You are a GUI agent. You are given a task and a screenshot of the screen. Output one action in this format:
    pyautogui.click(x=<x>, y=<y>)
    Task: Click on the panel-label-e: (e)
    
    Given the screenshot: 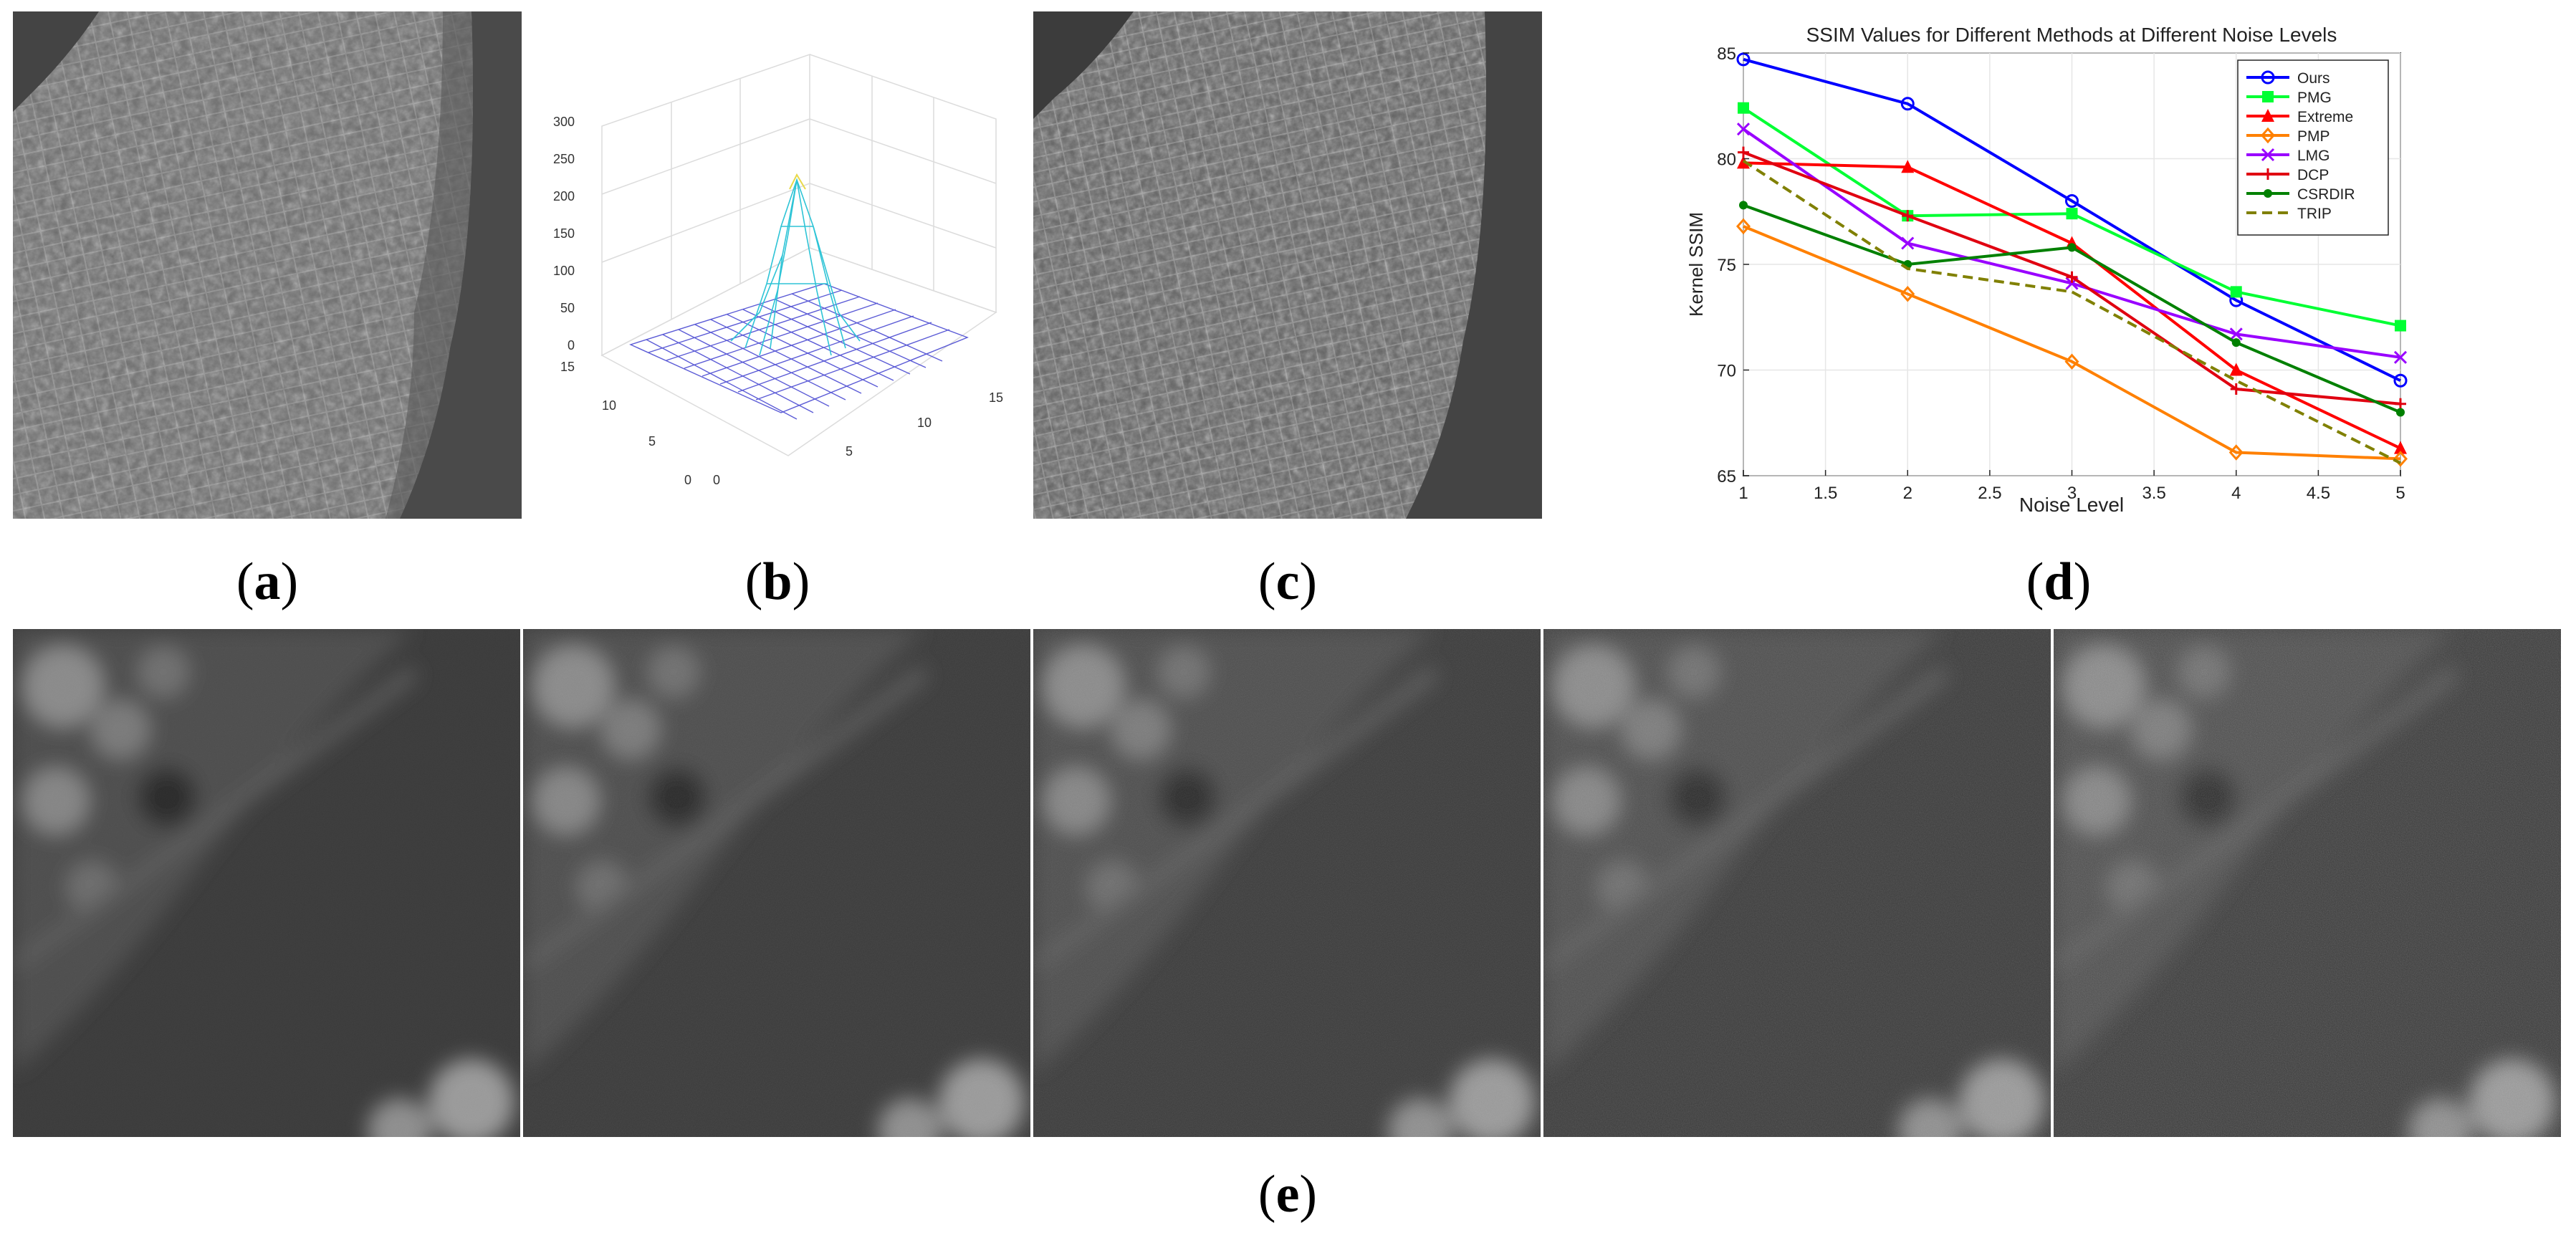 What is the action you would take?
    pyautogui.click(x=1288, y=1194)
    